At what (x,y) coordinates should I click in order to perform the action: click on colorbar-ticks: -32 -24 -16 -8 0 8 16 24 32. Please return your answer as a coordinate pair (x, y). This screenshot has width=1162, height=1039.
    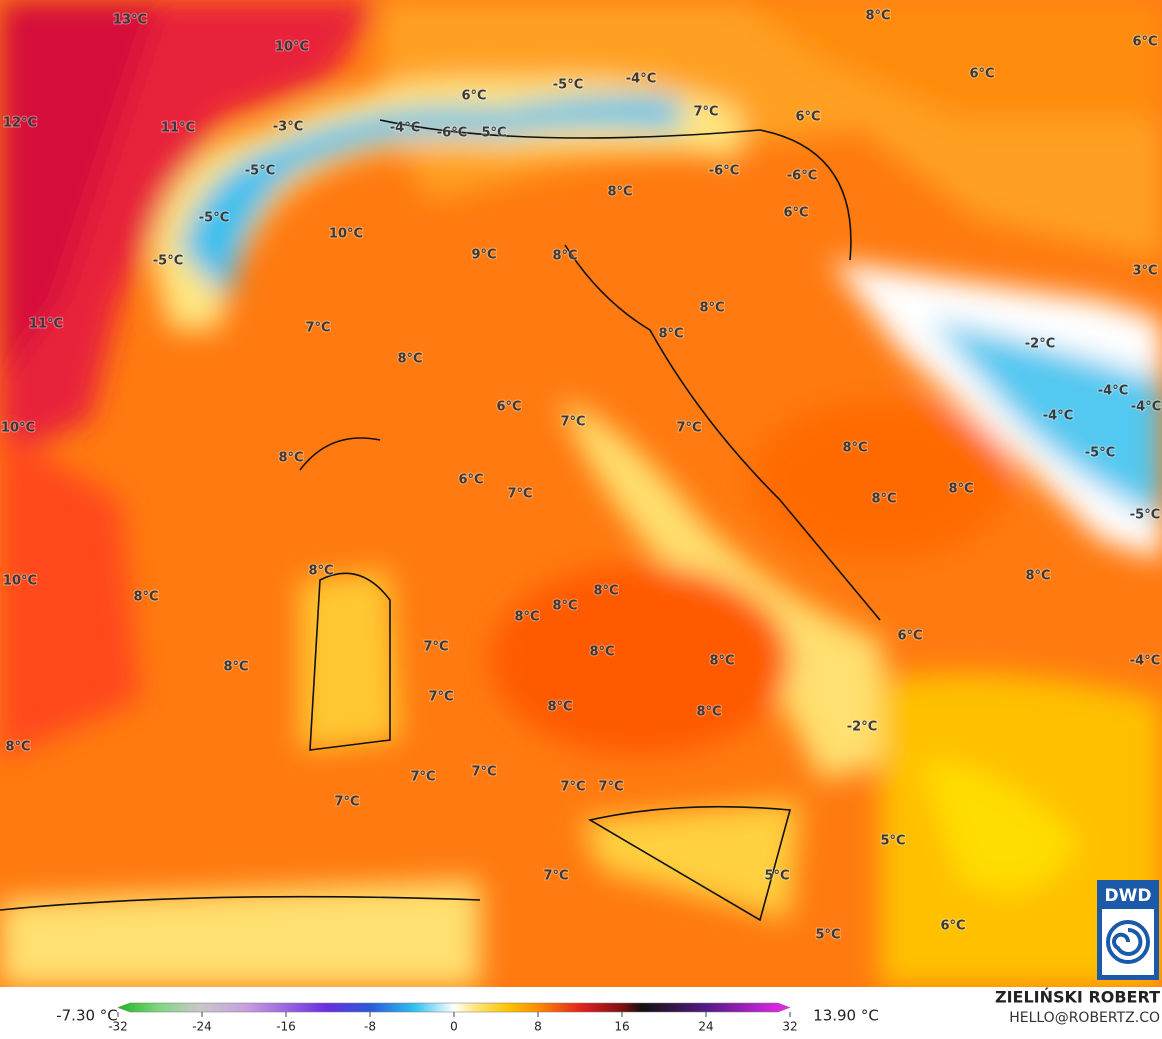
    Looking at the image, I should click on (453, 1023).